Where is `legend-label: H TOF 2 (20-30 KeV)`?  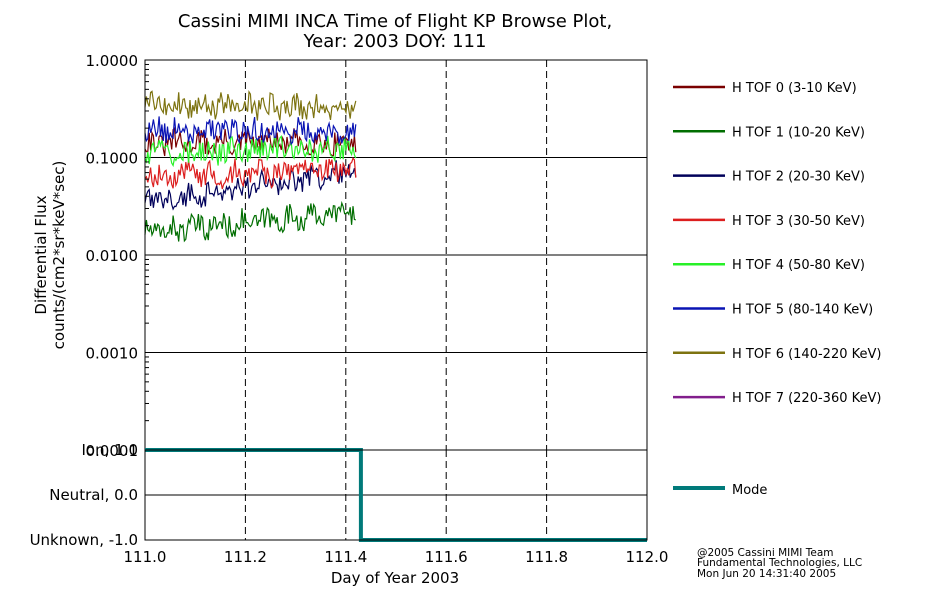 legend-label: H TOF 2 (20-30 KeV) is located at coordinates (798, 177).